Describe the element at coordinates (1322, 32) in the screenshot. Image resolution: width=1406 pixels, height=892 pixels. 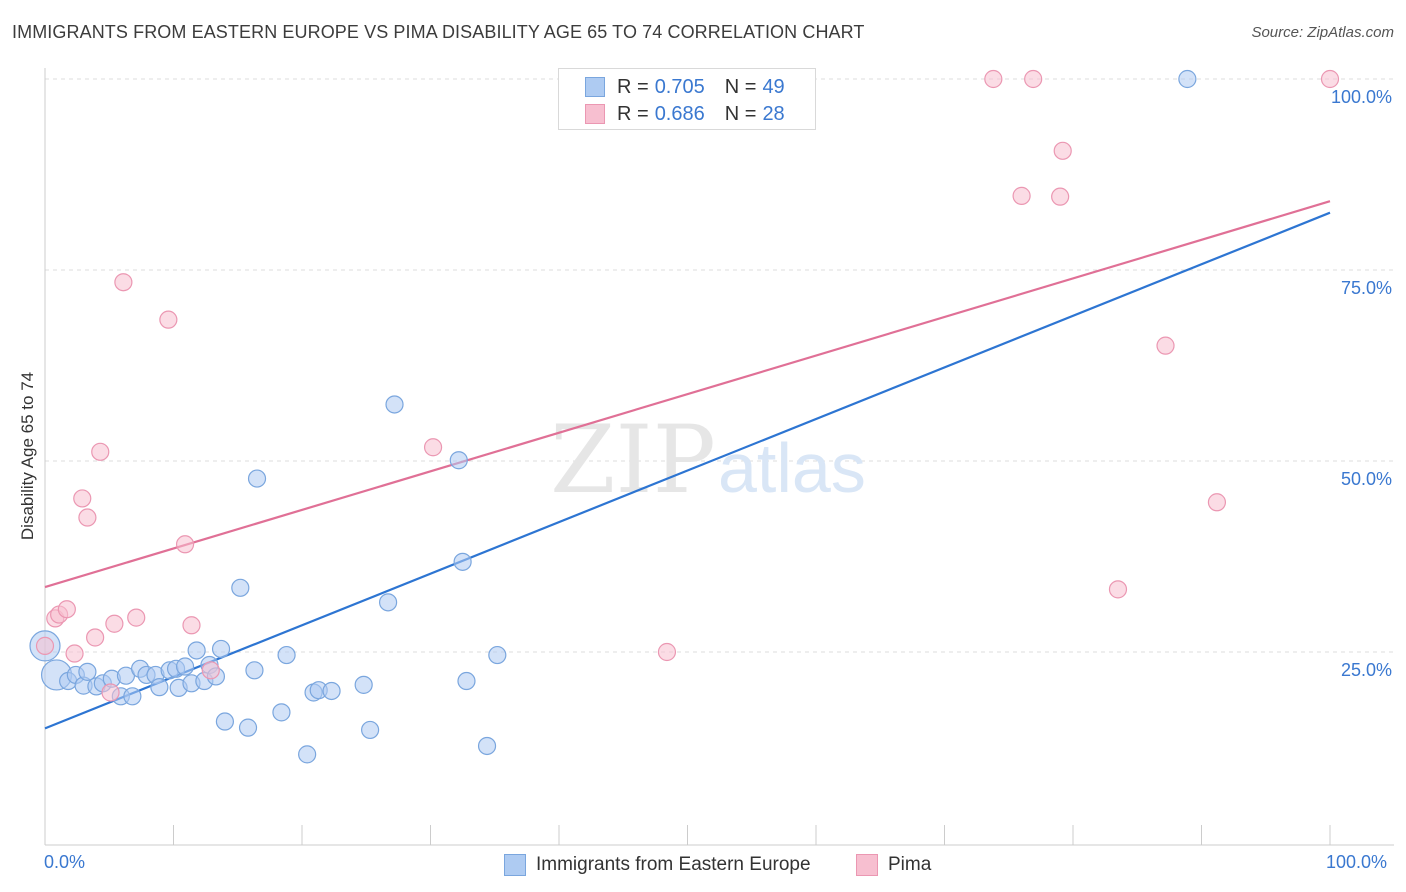
I see `source-label: Source: ZipAtlas.com` at that location.